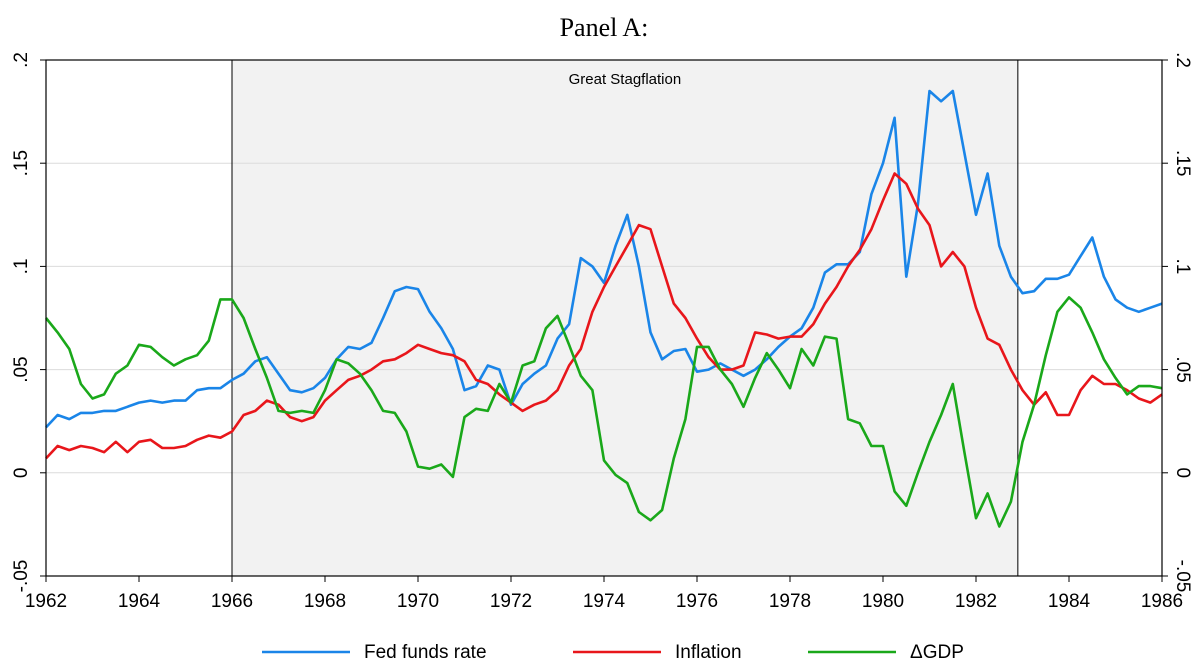  I want to click on x-tick-label: 1984, so click(1069, 601).